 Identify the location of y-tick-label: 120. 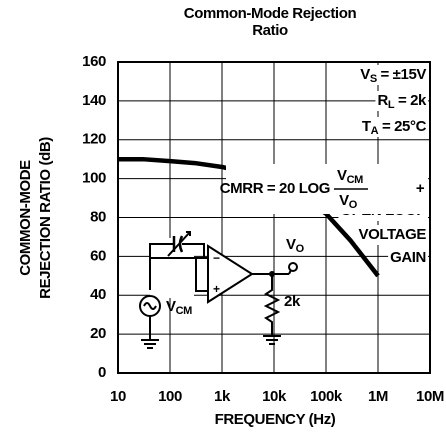
(94, 139).